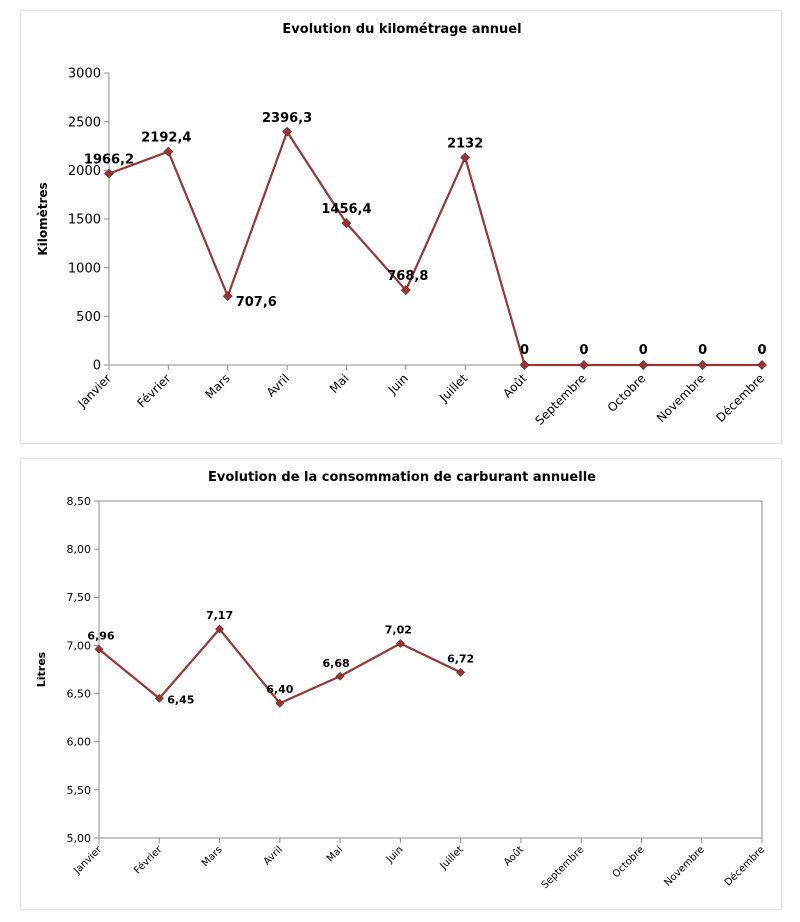  I want to click on data-label: 768,8, so click(407, 276).